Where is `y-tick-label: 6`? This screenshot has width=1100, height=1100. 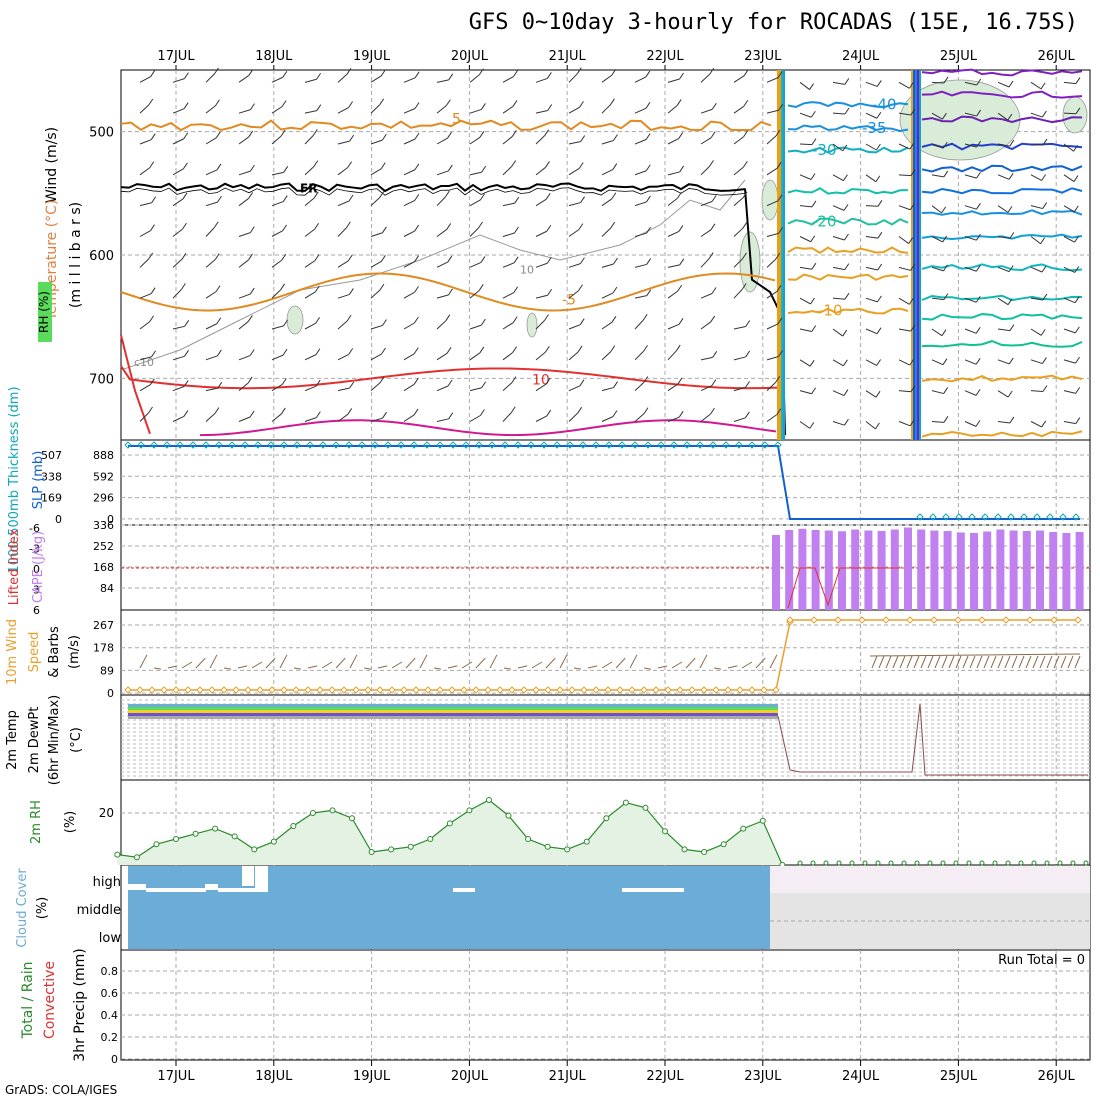
y-tick-label: 6 is located at coordinates (36, 610).